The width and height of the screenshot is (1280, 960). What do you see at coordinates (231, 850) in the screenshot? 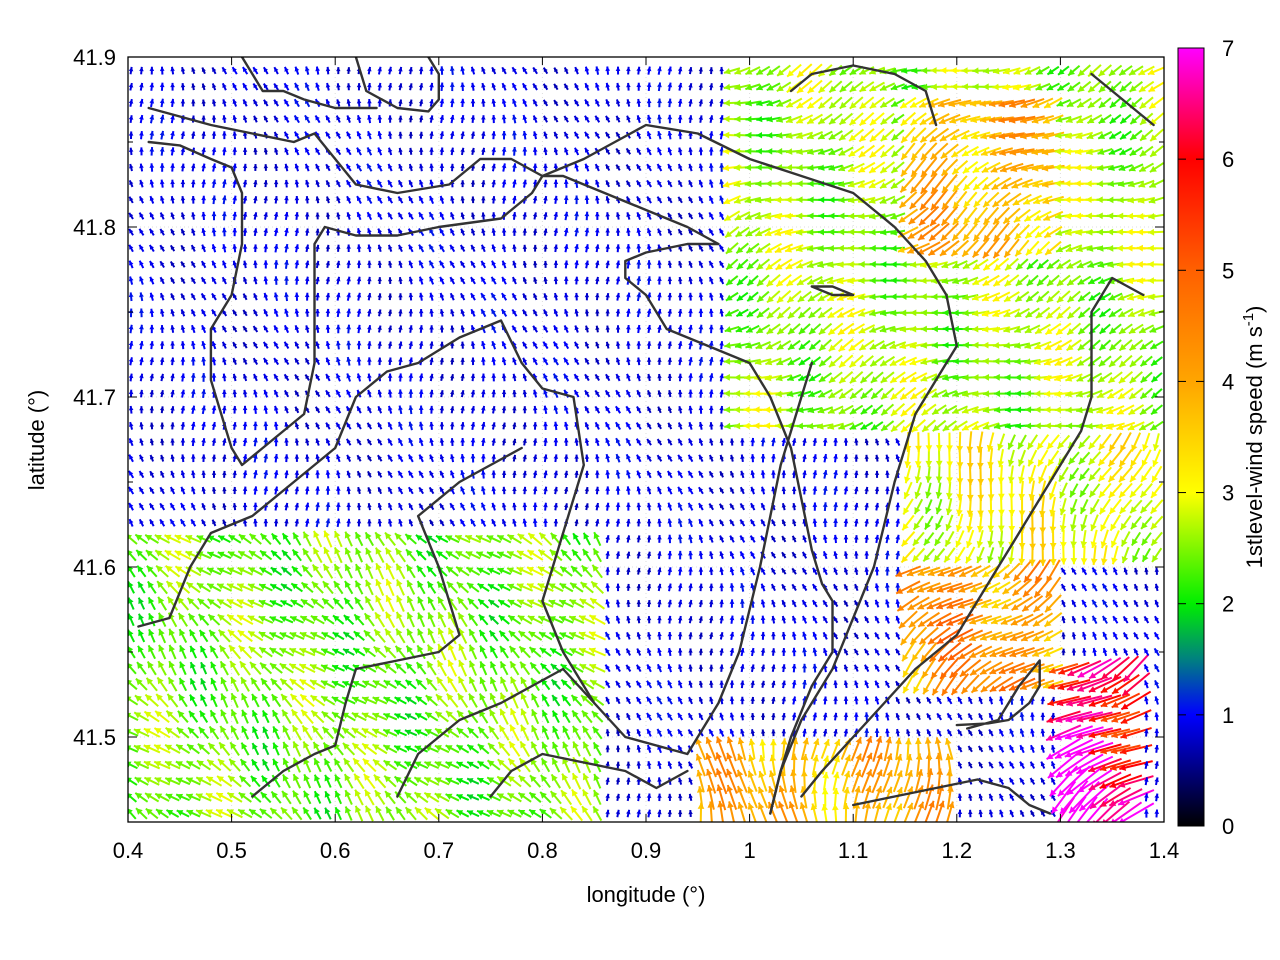
I see `x-tick-label: 0.5` at bounding box center [231, 850].